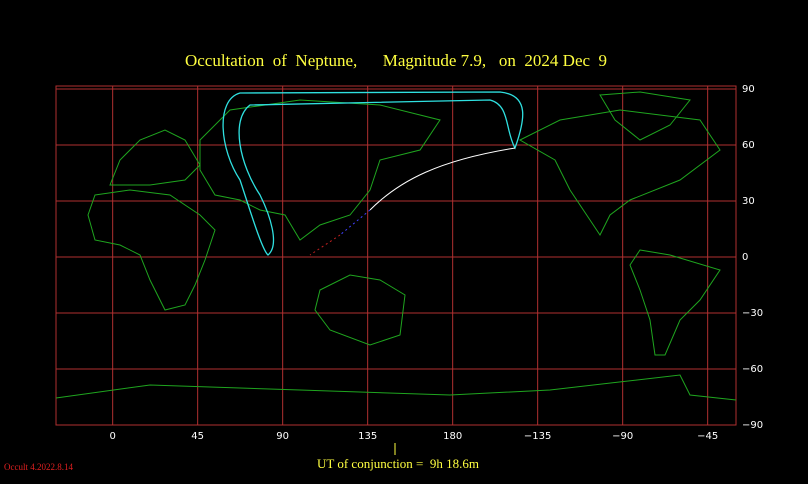 Image resolution: width=808 pixels, height=484 pixels. What do you see at coordinates (707, 436) in the screenshot?
I see `x-tick-label: −45` at bounding box center [707, 436].